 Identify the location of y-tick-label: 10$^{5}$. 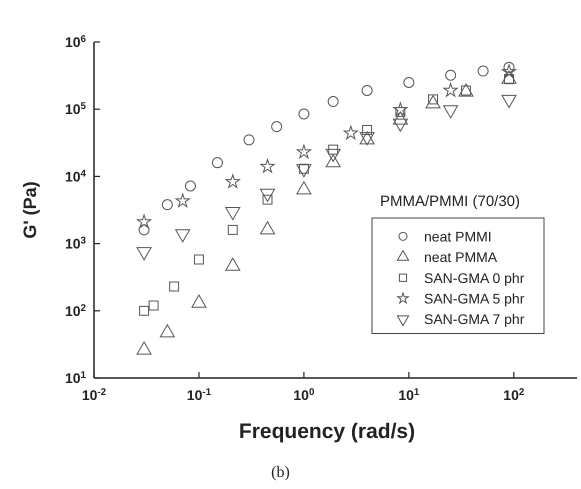
(75, 109).